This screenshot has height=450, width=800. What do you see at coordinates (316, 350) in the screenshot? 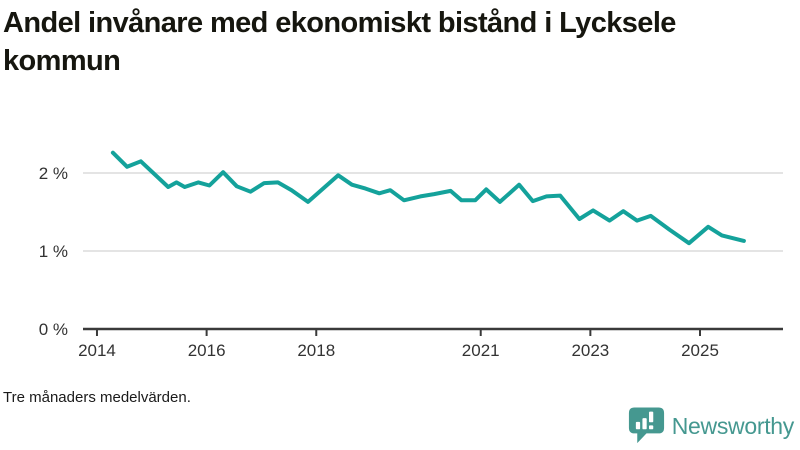
I see `x-tick-label: 2018` at bounding box center [316, 350].